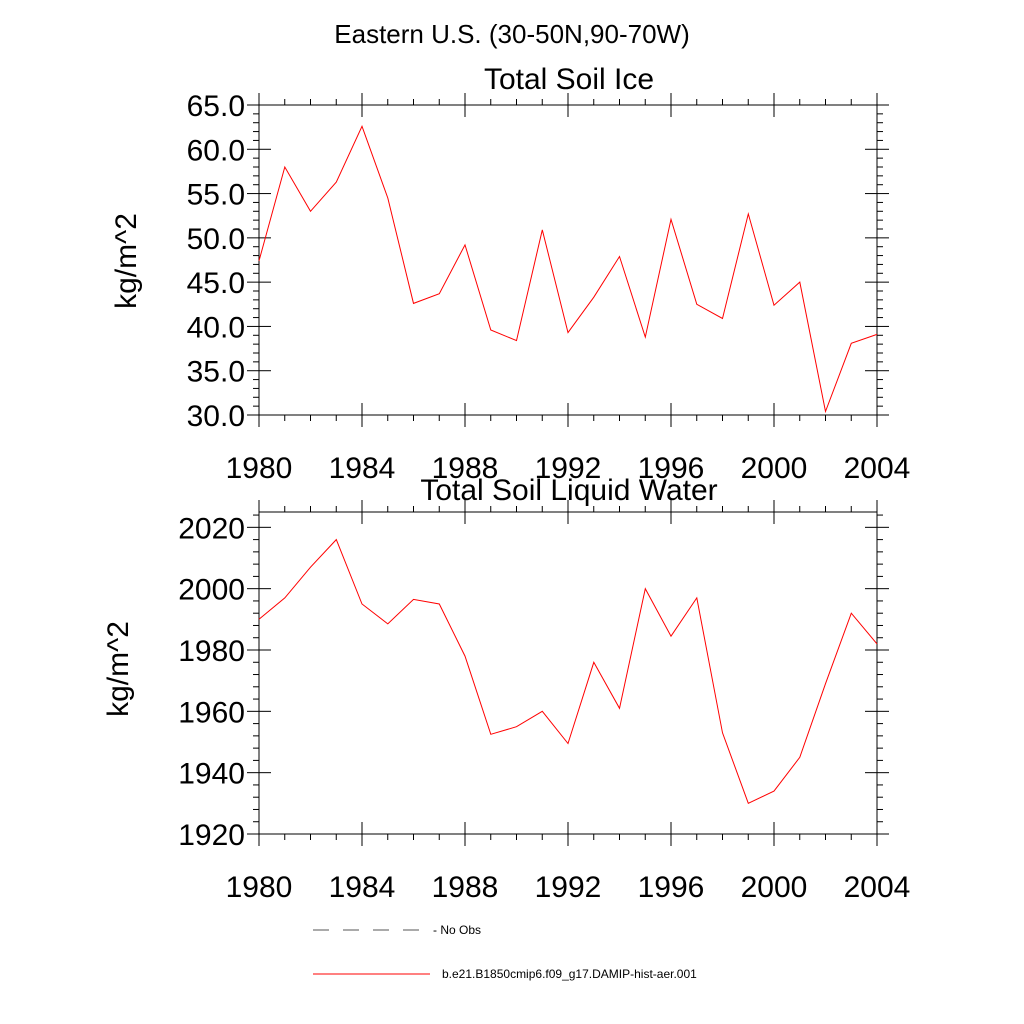 Image resolution: width=1024 pixels, height=1024 pixels. What do you see at coordinates (211, 590) in the screenshot?
I see `y-tick-label: 2000` at bounding box center [211, 590].